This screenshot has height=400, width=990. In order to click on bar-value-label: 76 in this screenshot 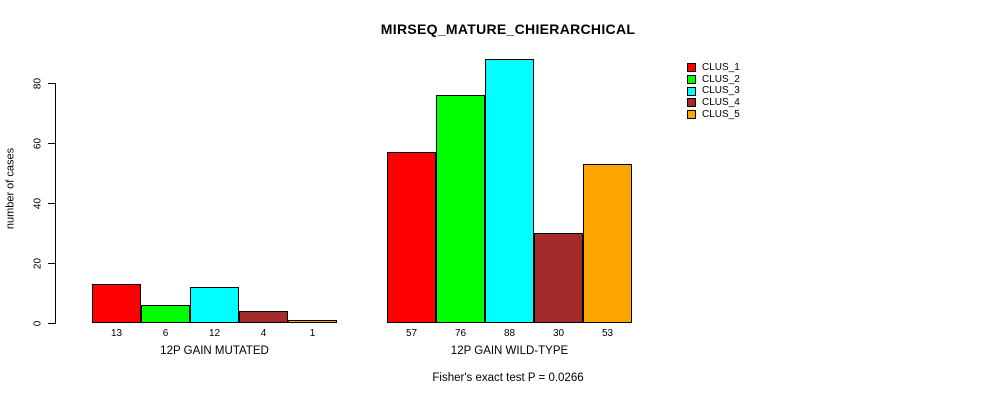, I will do `click(460, 333)`.